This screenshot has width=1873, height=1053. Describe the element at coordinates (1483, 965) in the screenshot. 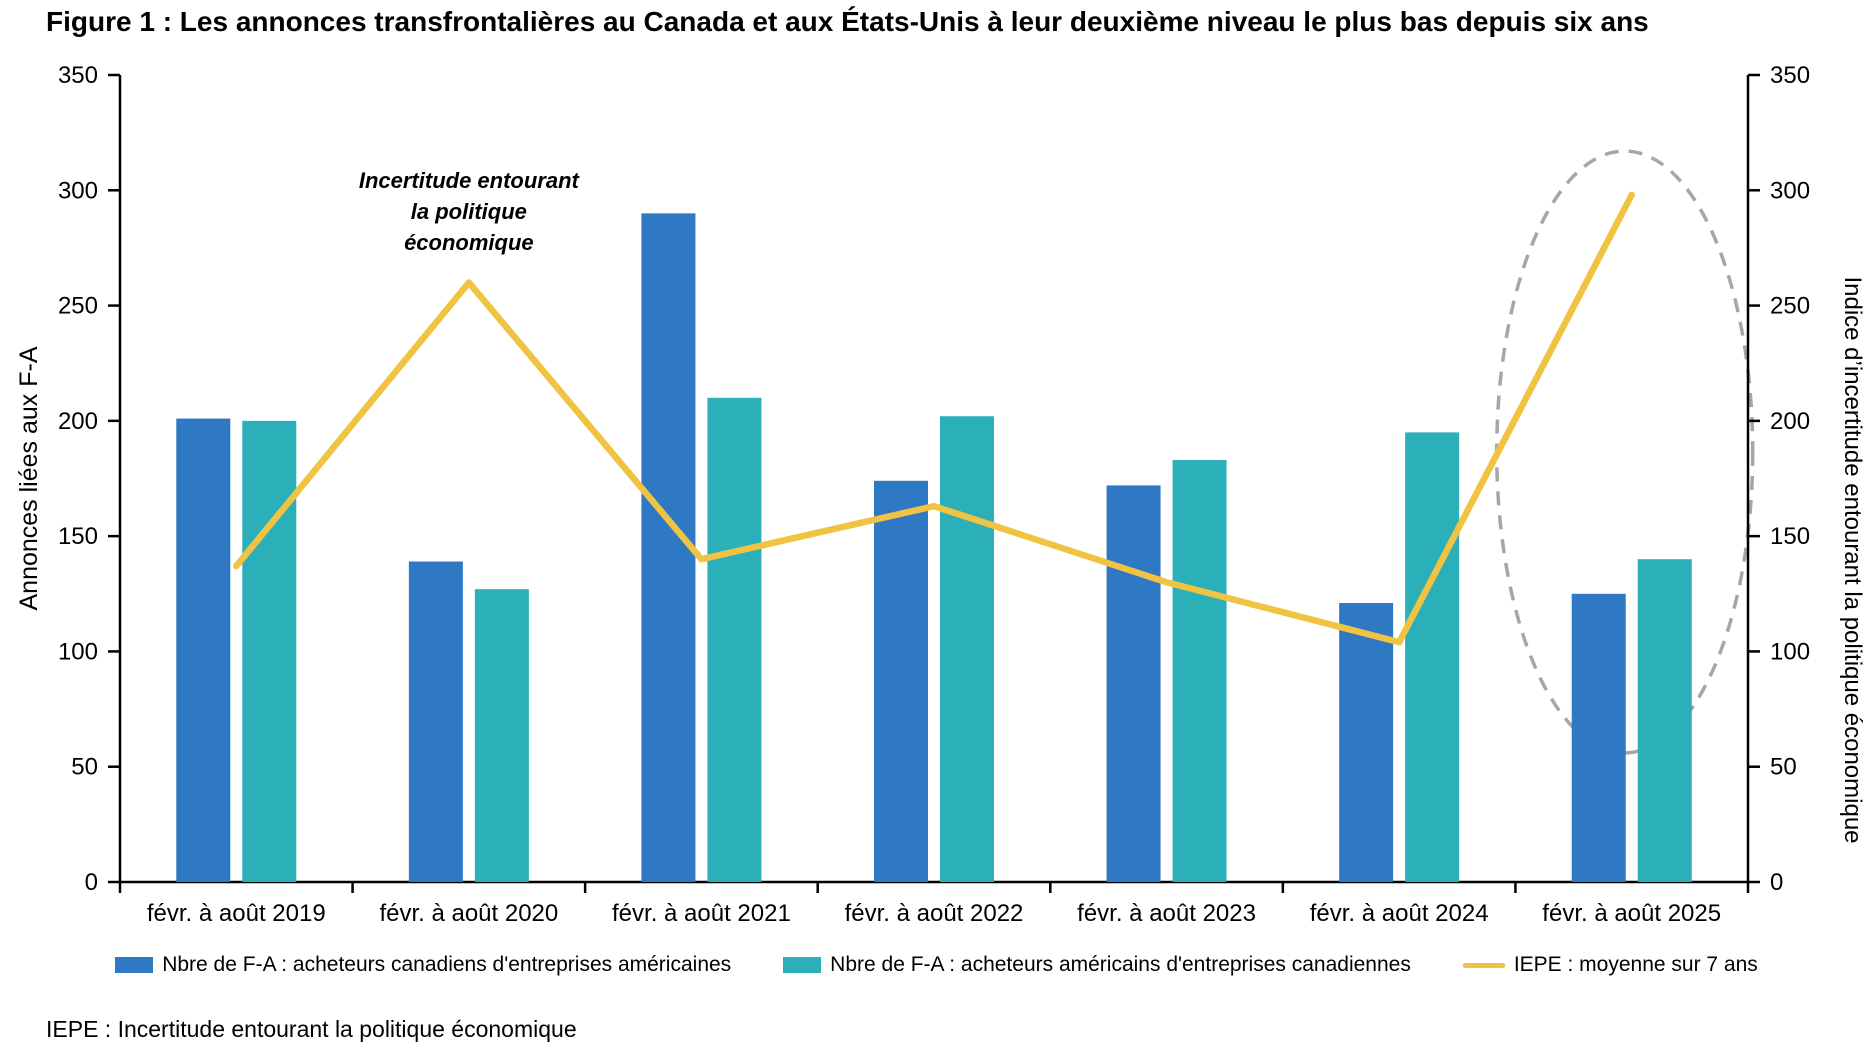

I see `legend-swatch-iepe-line` at that location.